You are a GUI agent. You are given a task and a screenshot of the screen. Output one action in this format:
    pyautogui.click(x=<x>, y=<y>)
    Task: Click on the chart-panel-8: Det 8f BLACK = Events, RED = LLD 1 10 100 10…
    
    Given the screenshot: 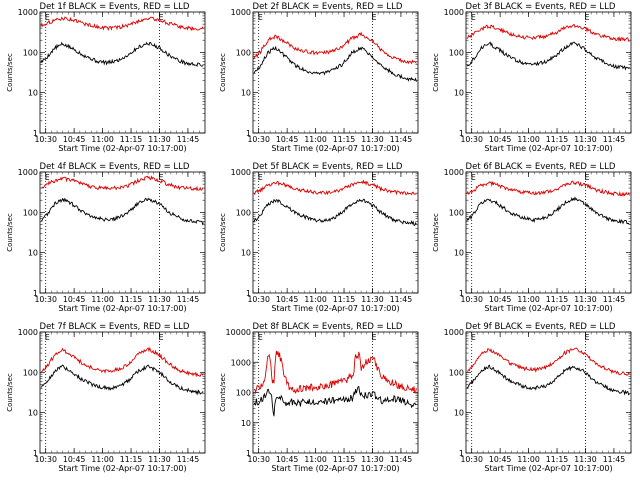 What is the action you would take?
    pyautogui.click(x=319, y=400)
    